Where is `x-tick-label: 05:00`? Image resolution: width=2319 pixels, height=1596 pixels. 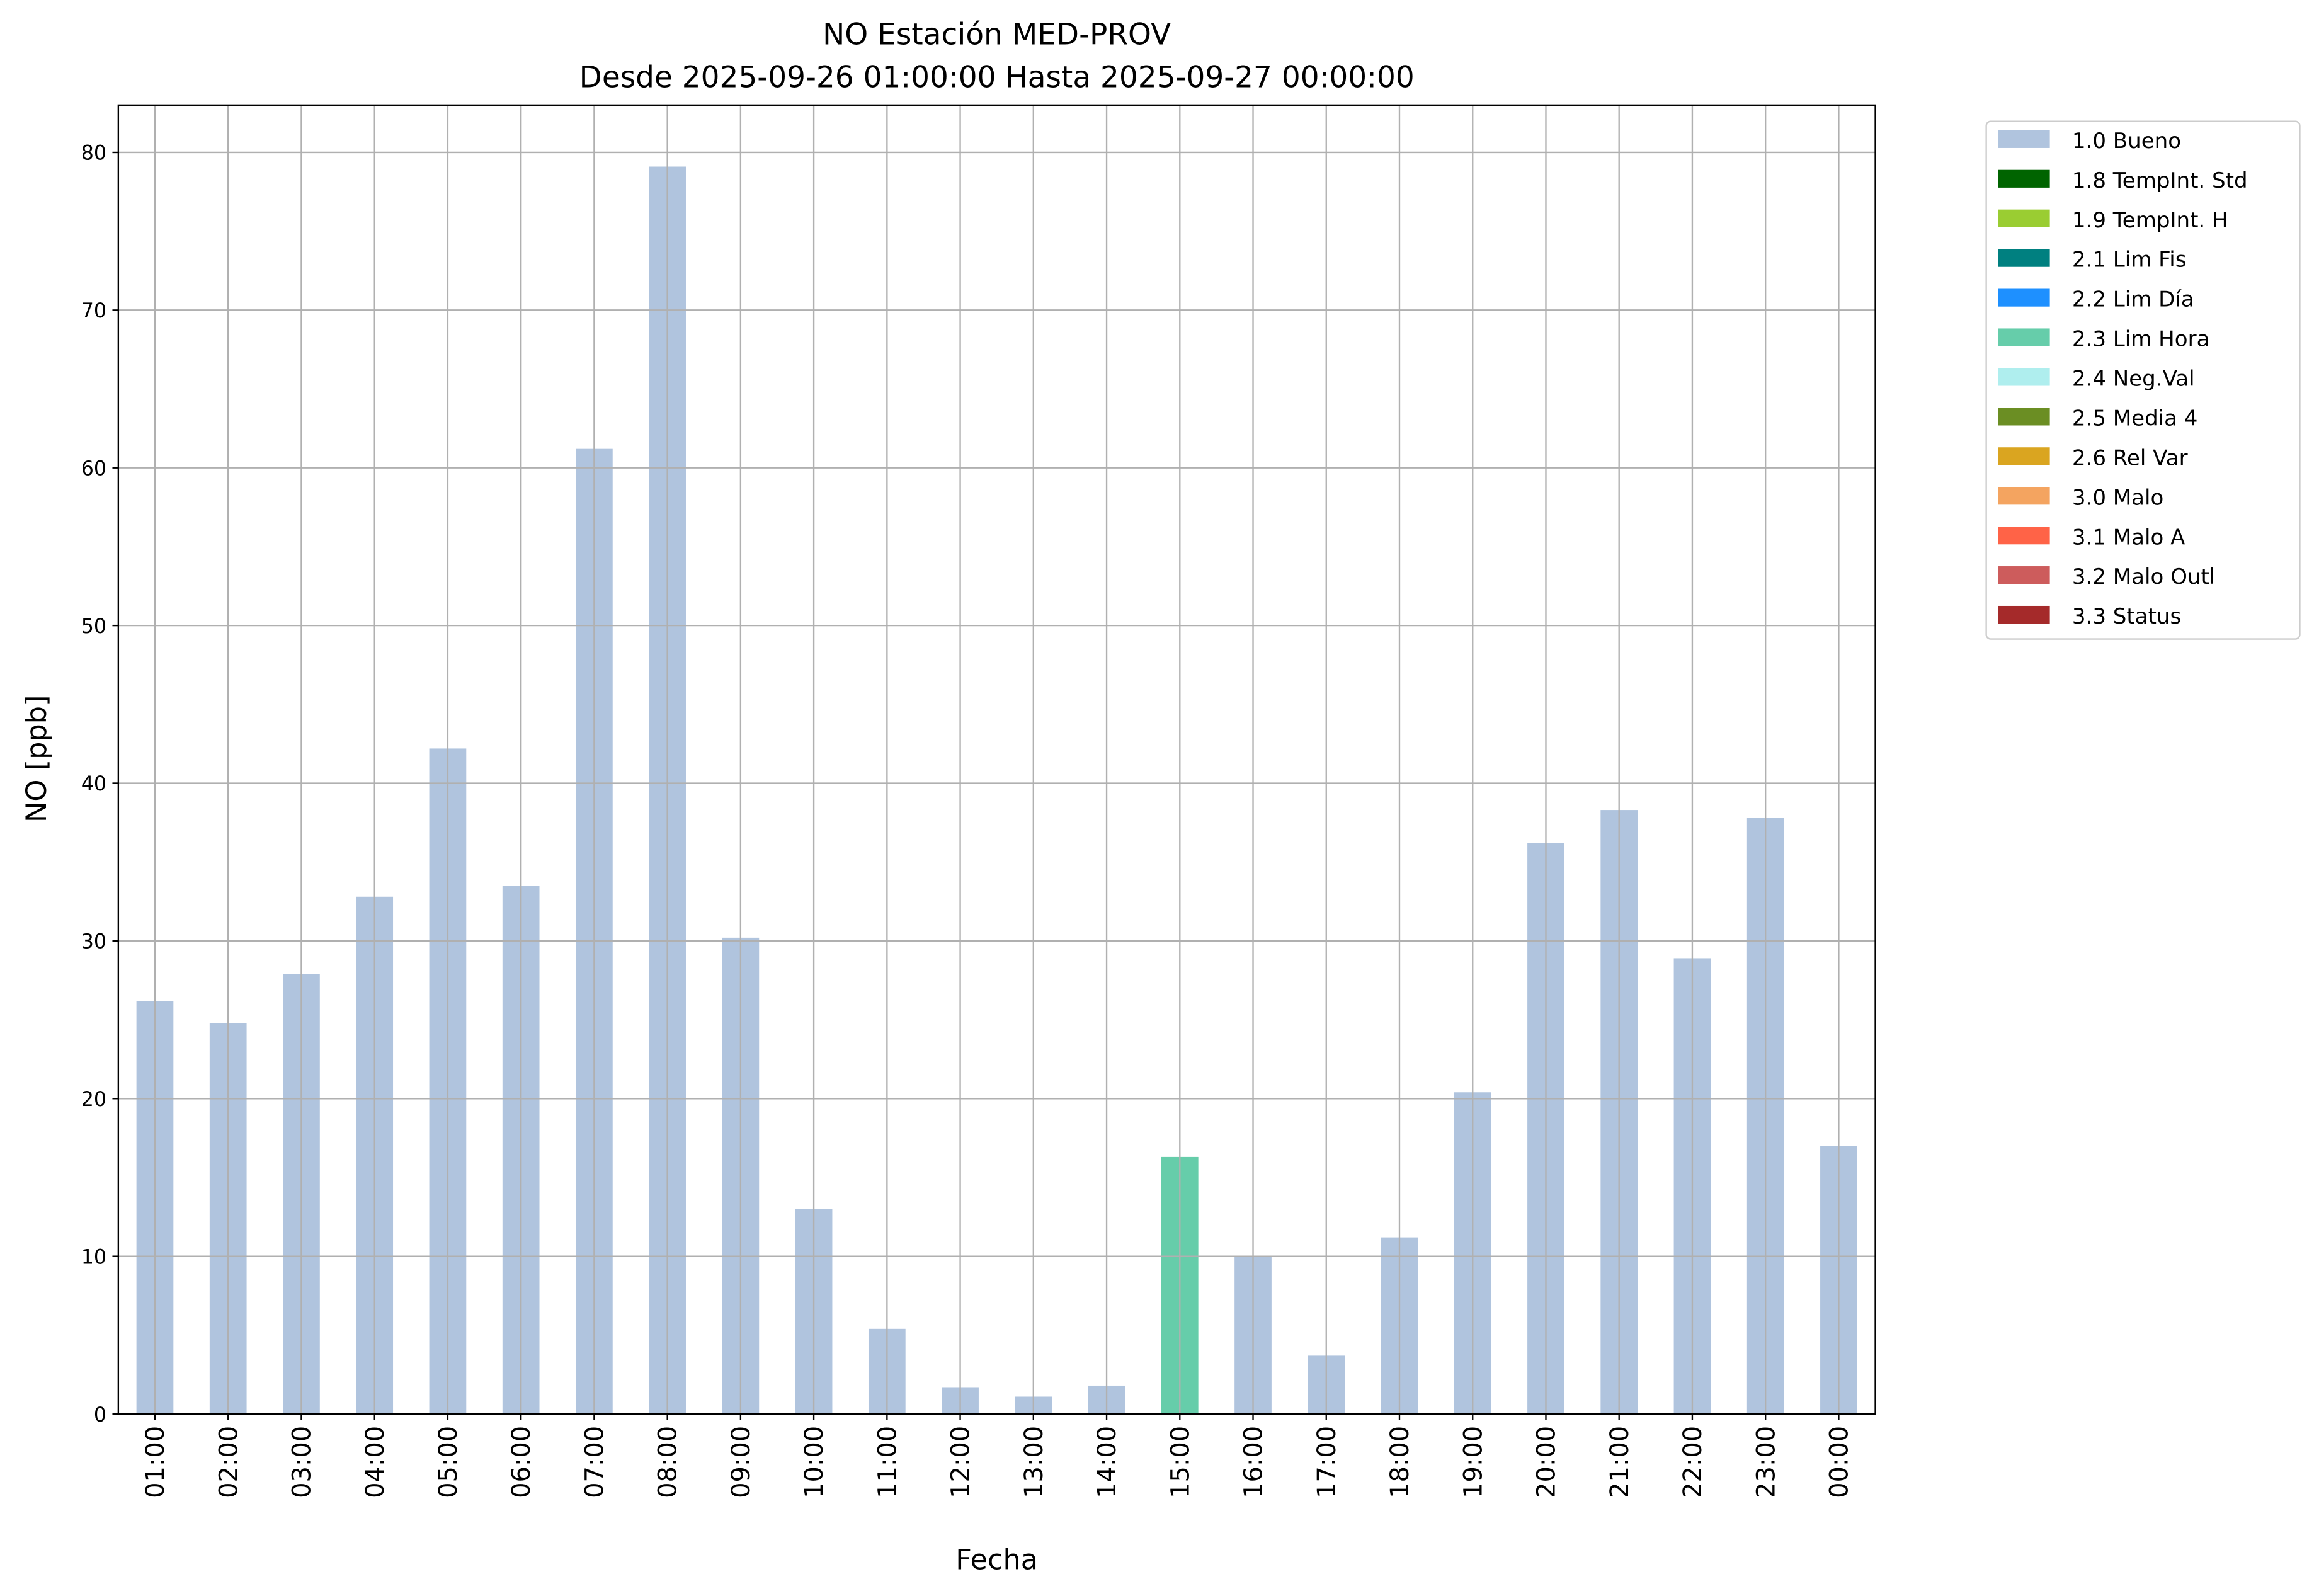
x-tick-label: 05:00 is located at coordinates (448, 1462).